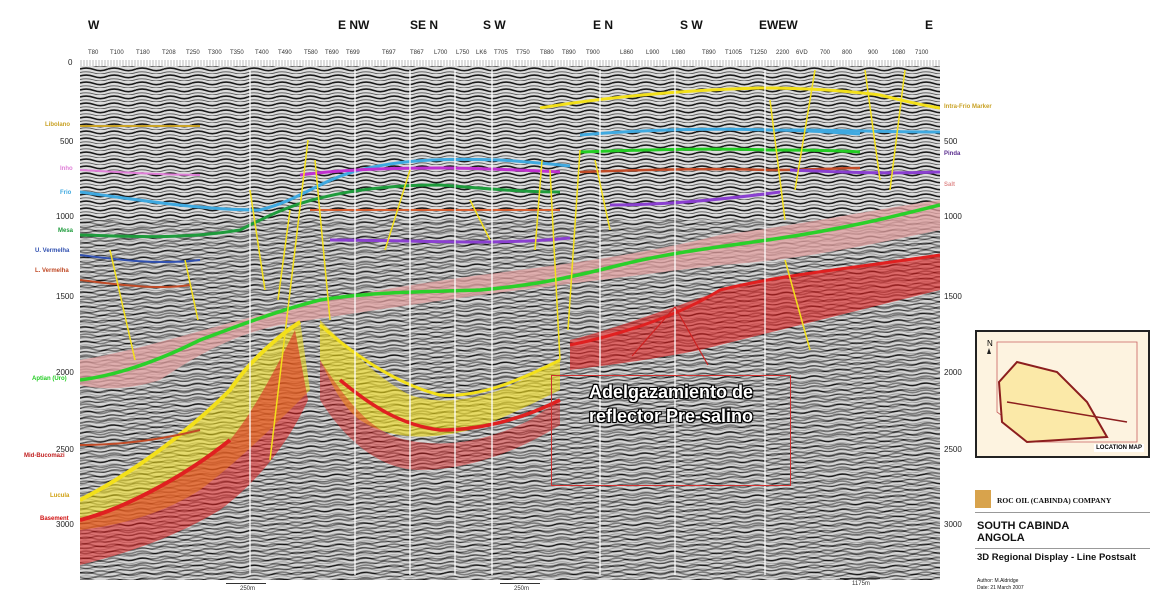 The image size is (1150, 604). I want to click on well-label: 800, so click(847, 53).